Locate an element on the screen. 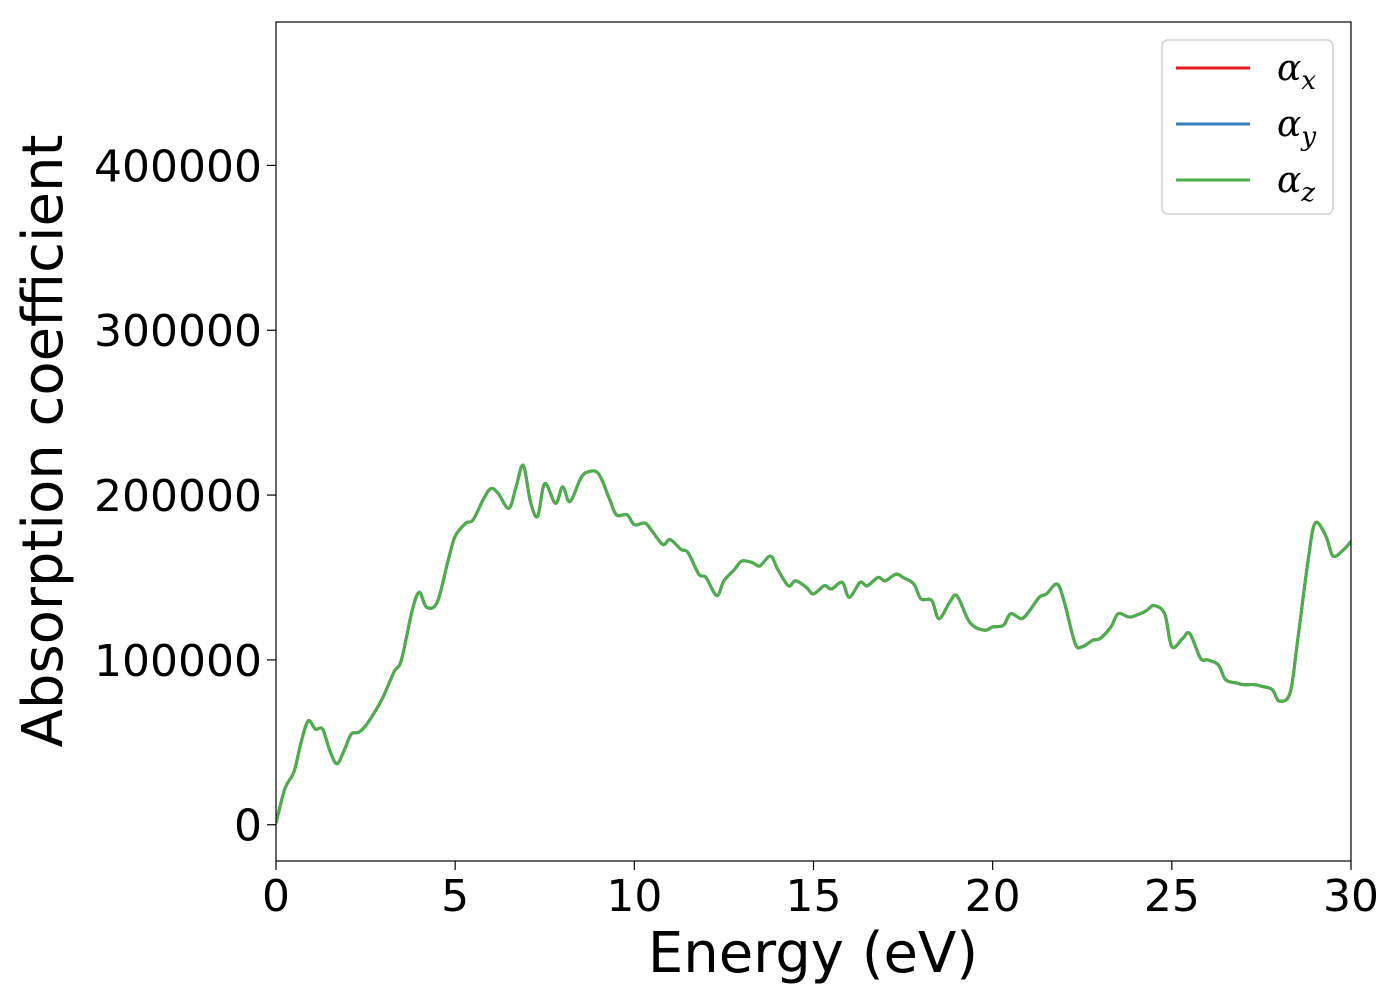 The image size is (1400, 1000). y-axis: 0 100000 200000 300000 400000 is located at coordinates (185, 496).